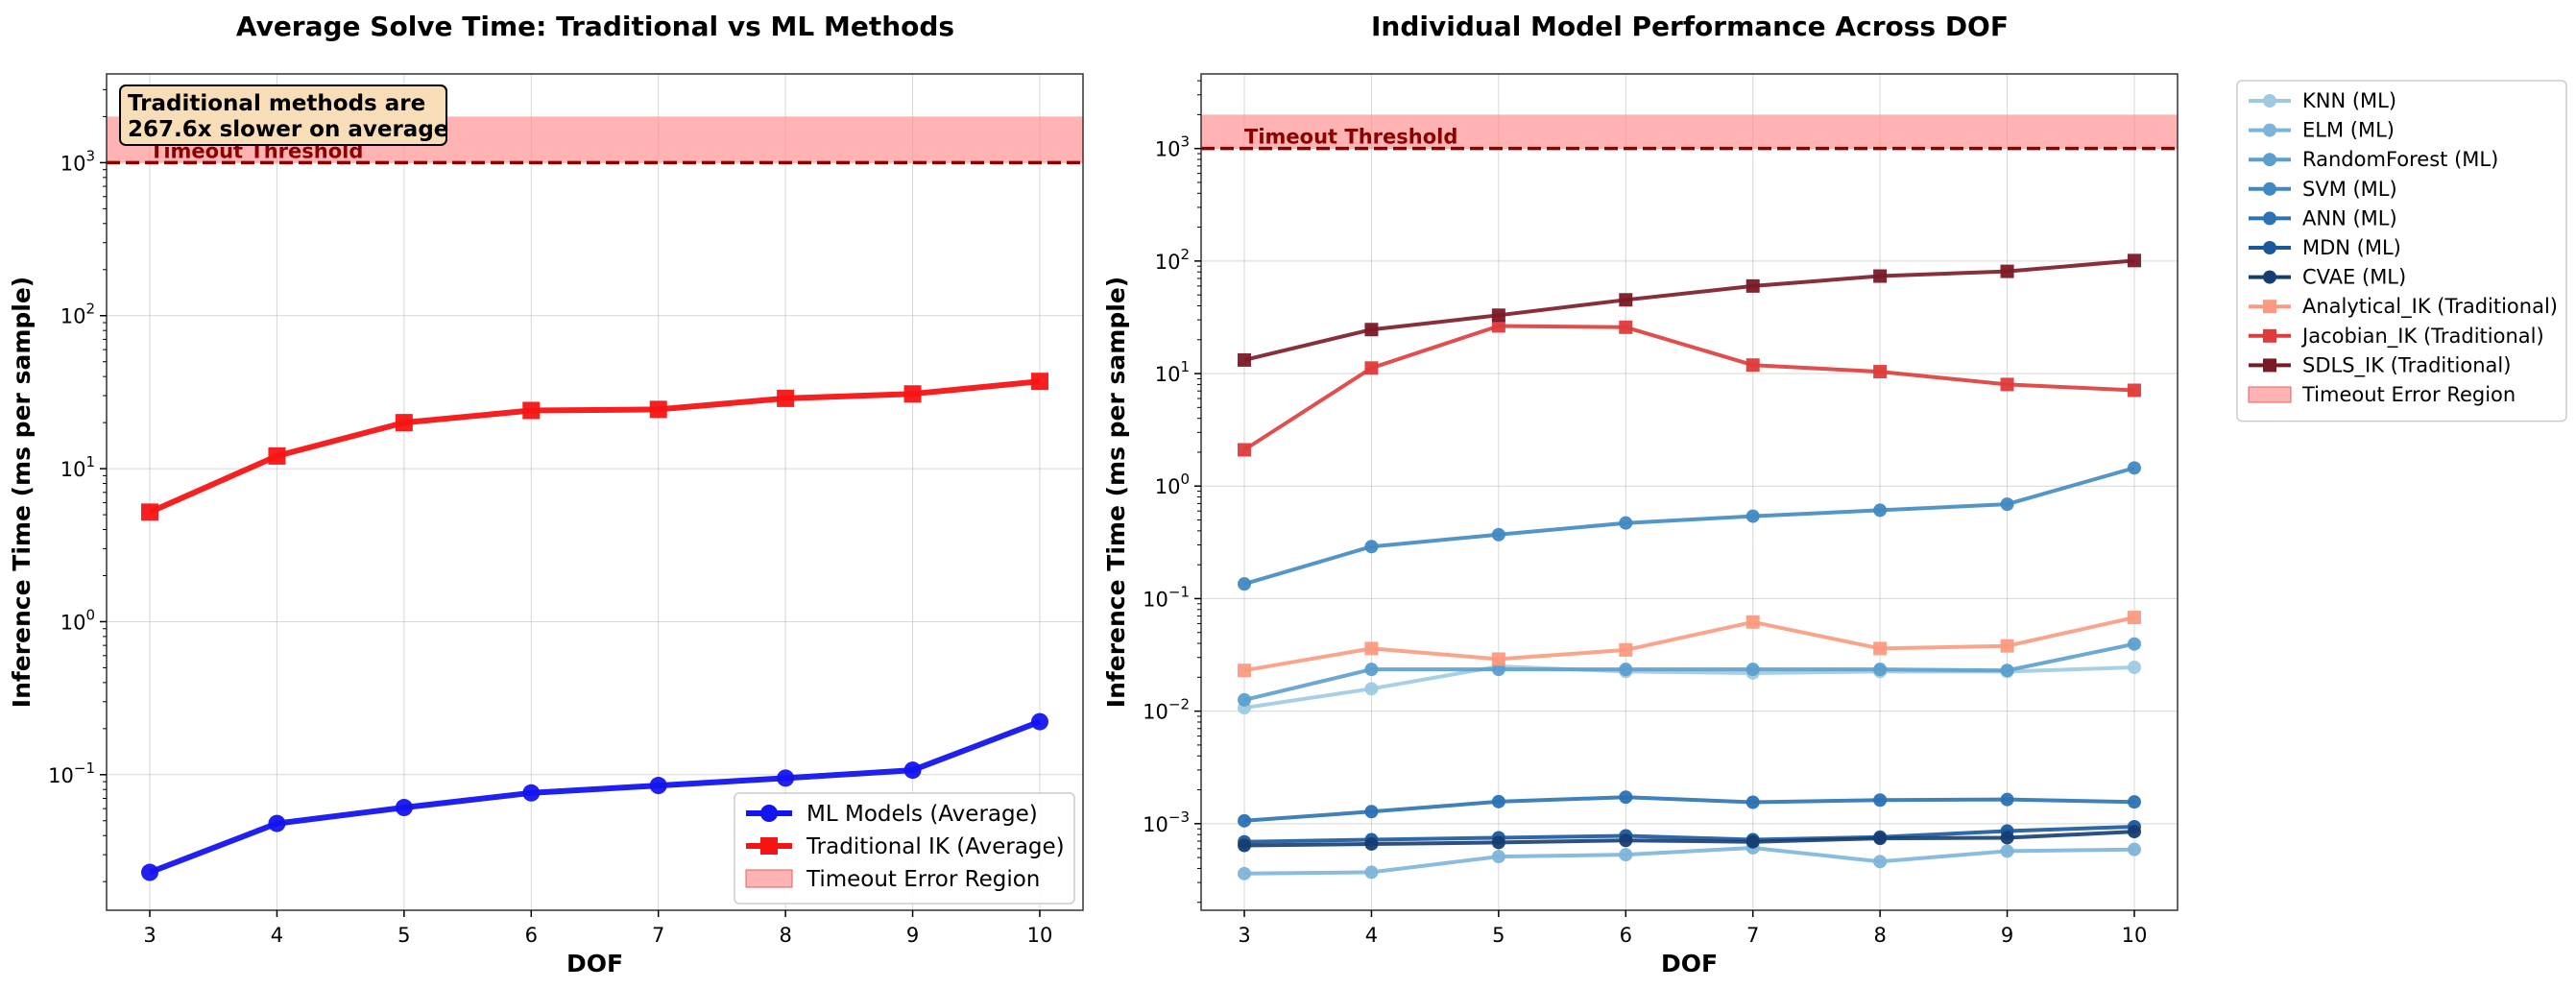  What do you see at coordinates (2349, 189) in the screenshot?
I see `legend-label: SVM (ML)` at bounding box center [2349, 189].